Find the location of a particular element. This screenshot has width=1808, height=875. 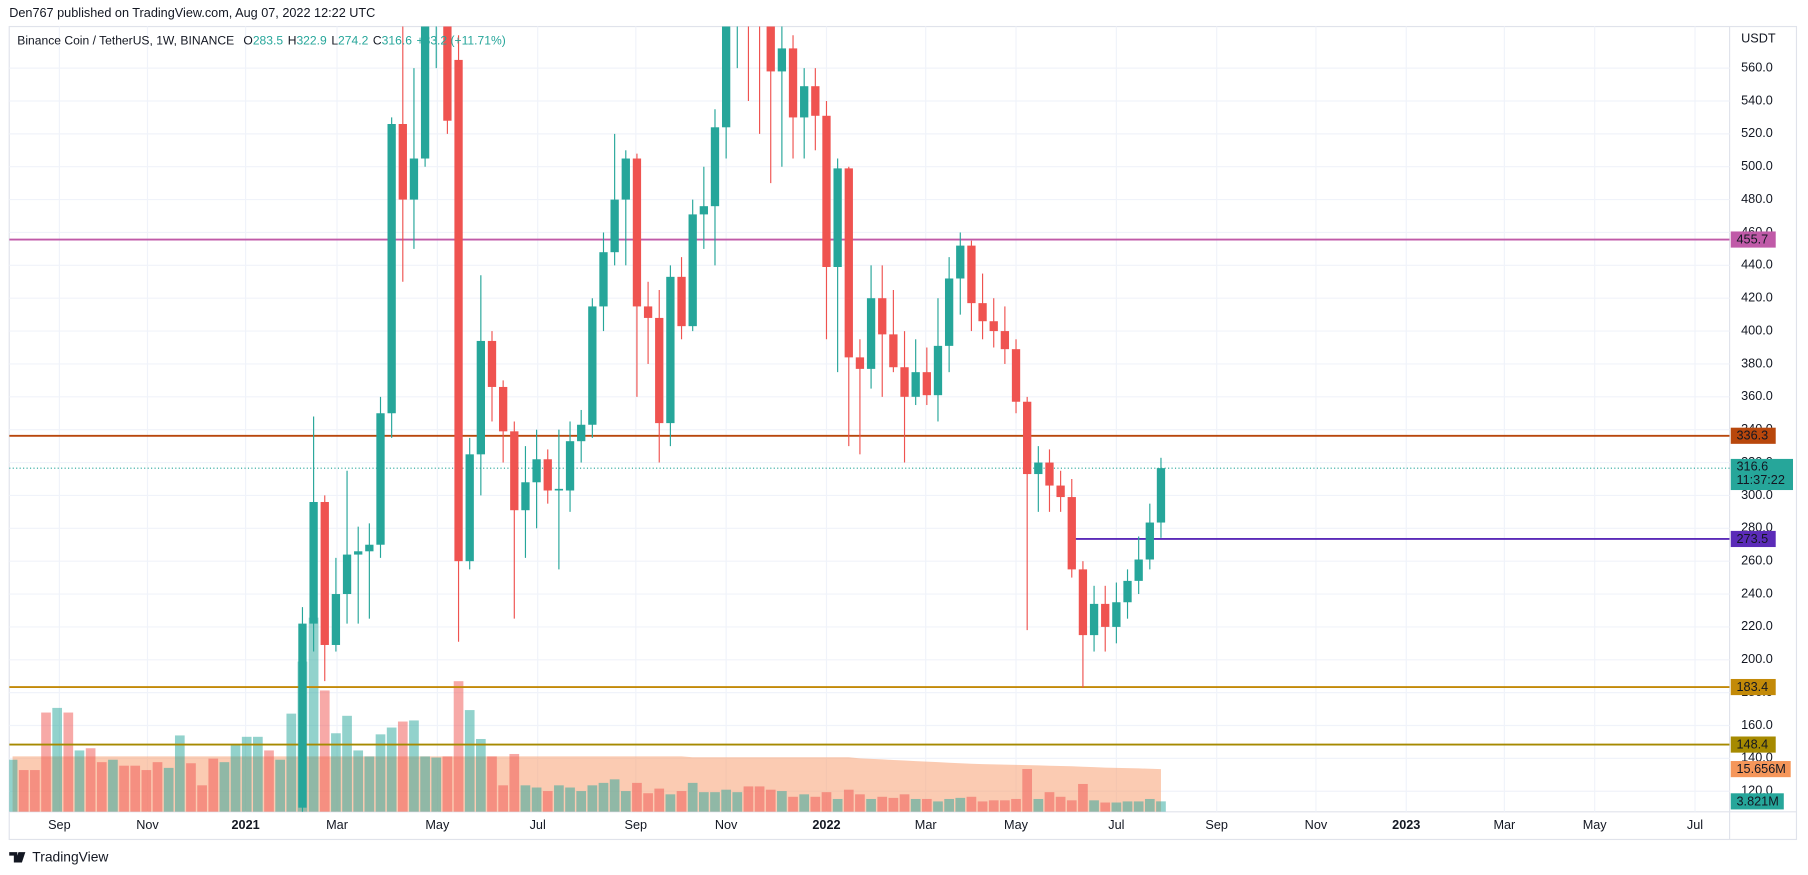

level-label: 148.4 is located at coordinates (1753, 744).